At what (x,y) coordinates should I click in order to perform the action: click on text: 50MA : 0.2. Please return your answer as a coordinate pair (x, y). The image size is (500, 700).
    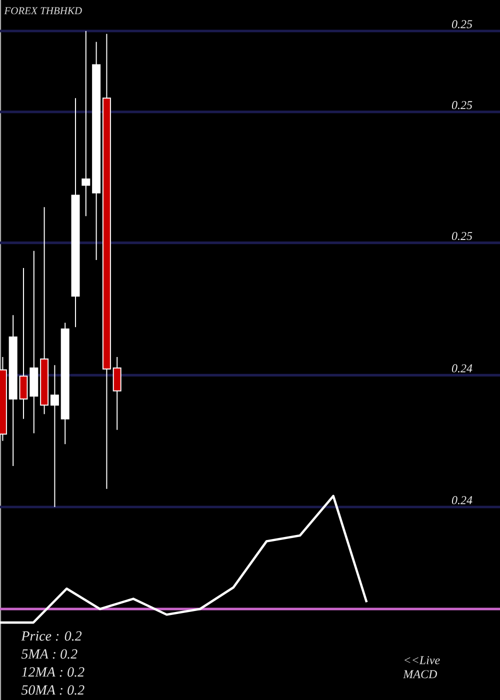
    Looking at the image, I should click on (52, 690).